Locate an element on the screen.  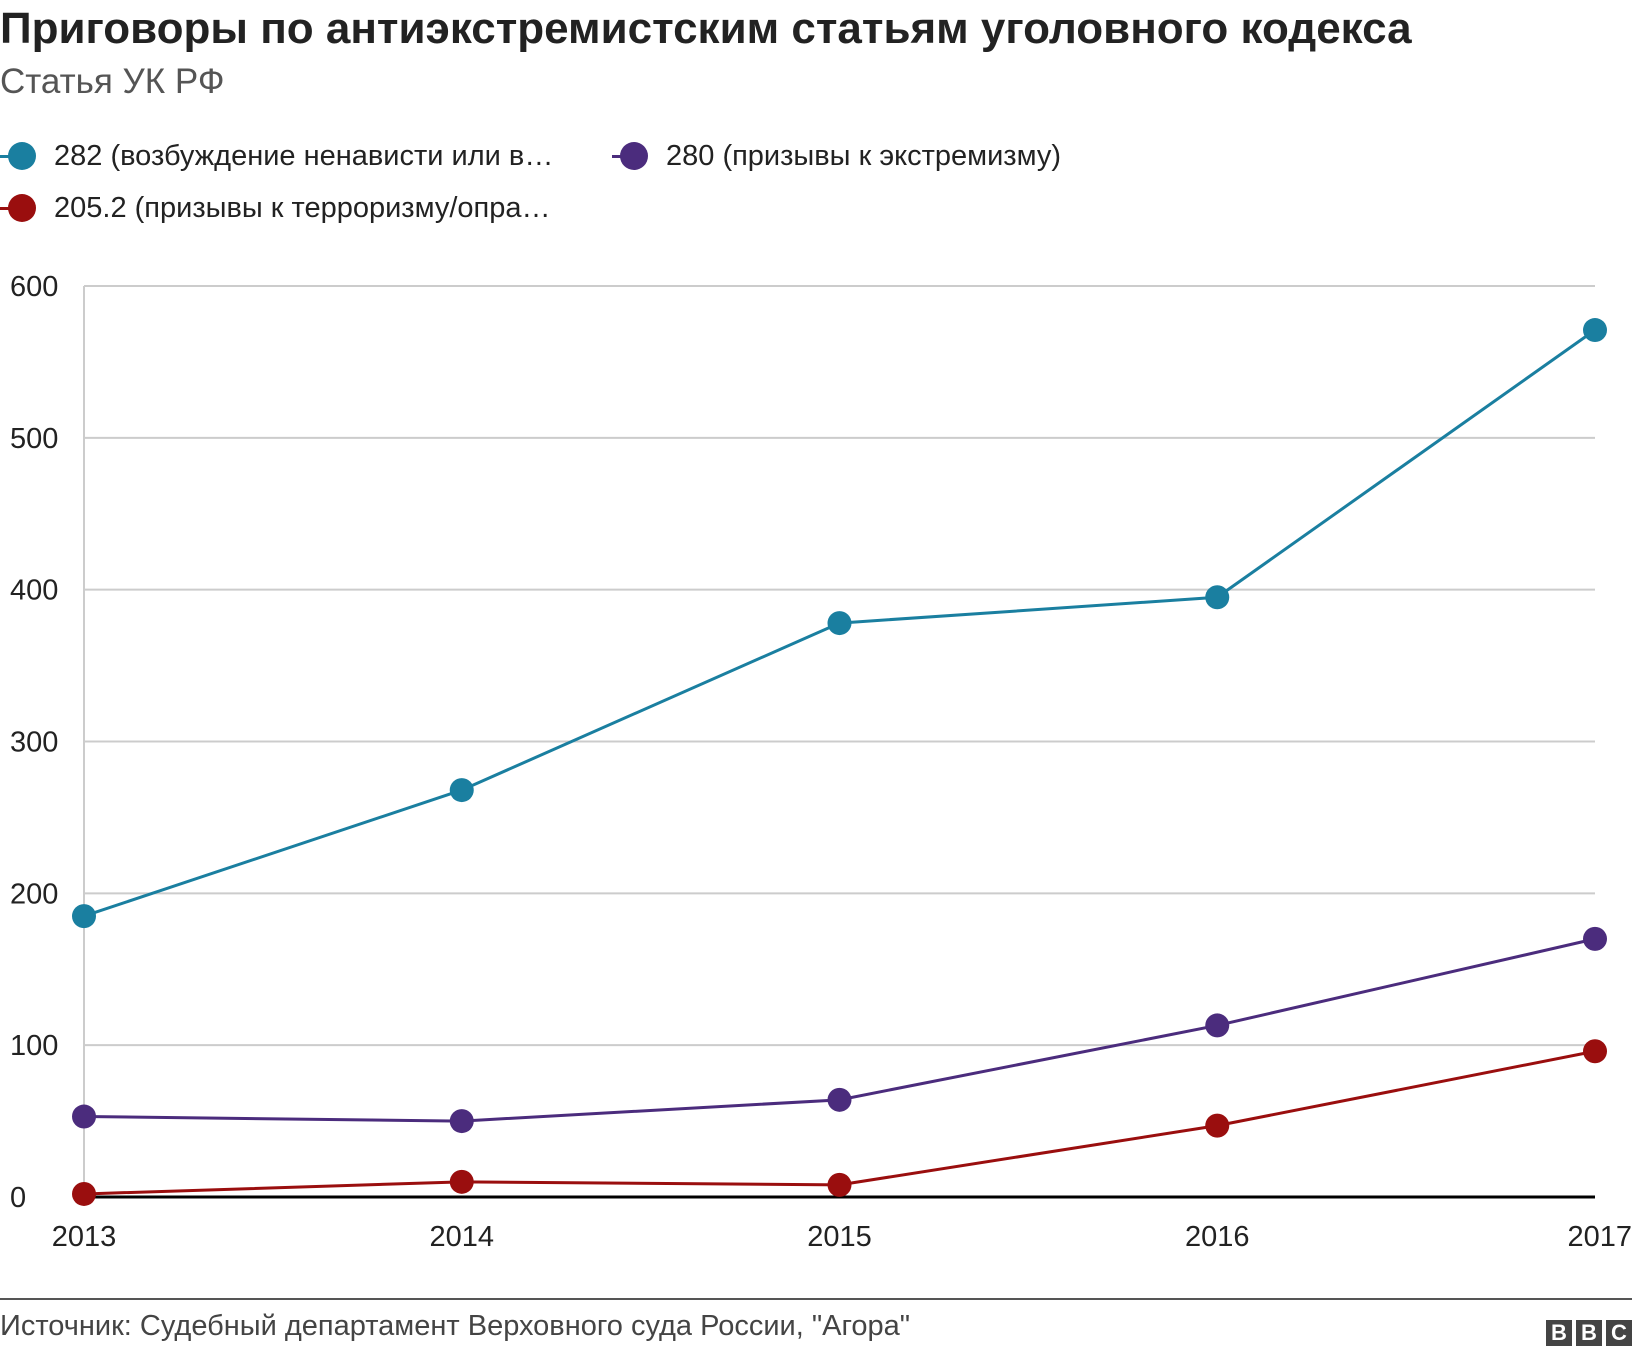
series-line is located at coordinates (839, 1122).